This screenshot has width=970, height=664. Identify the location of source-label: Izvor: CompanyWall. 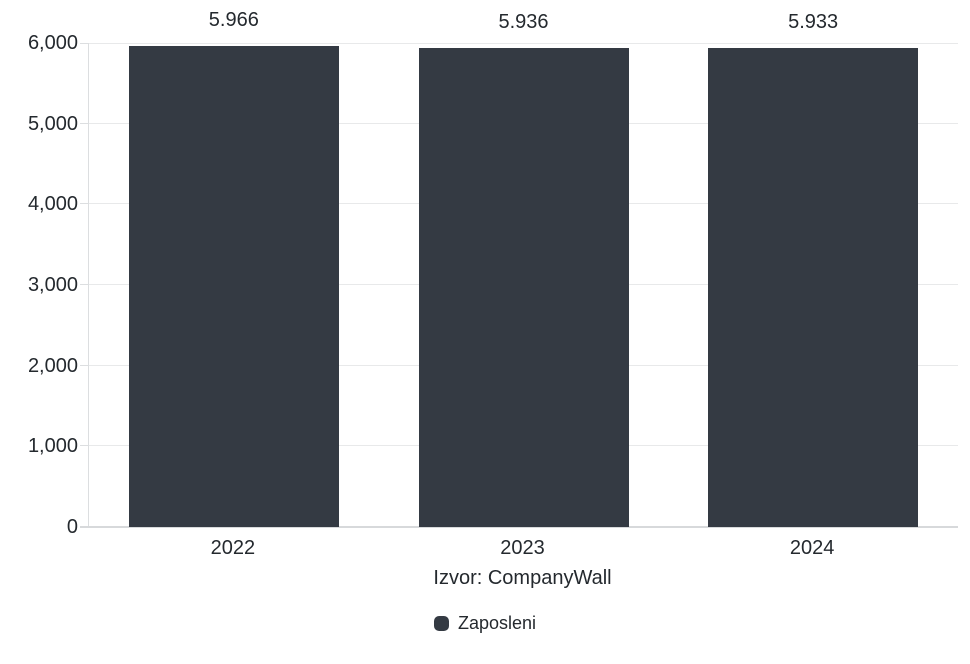
(522, 578).